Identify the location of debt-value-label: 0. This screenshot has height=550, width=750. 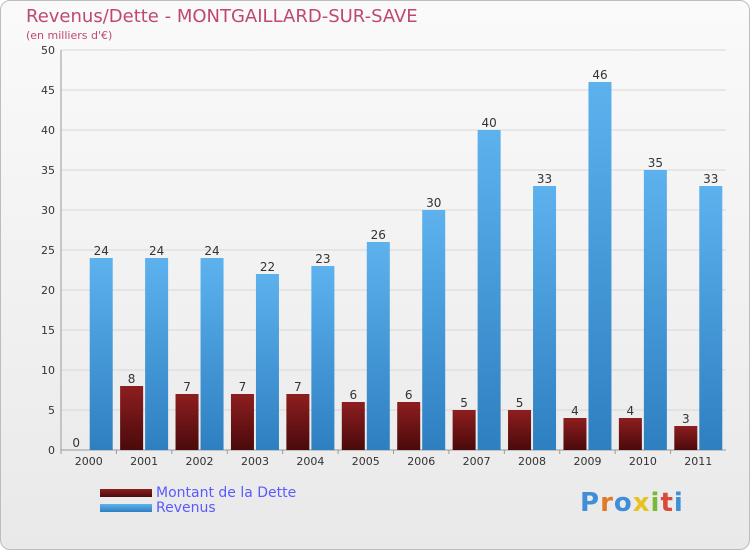
(76, 443).